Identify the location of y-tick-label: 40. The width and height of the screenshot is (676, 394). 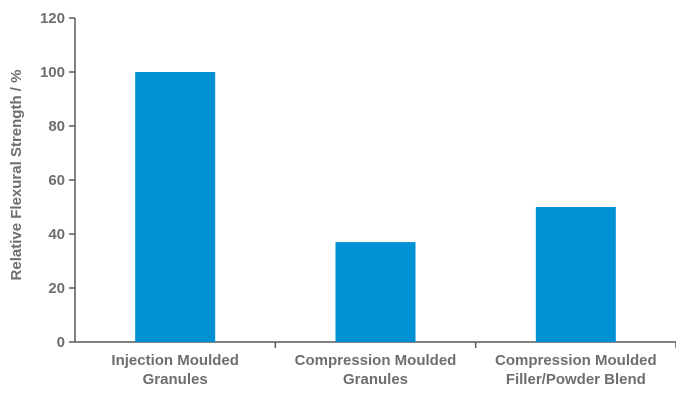
(56, 234).